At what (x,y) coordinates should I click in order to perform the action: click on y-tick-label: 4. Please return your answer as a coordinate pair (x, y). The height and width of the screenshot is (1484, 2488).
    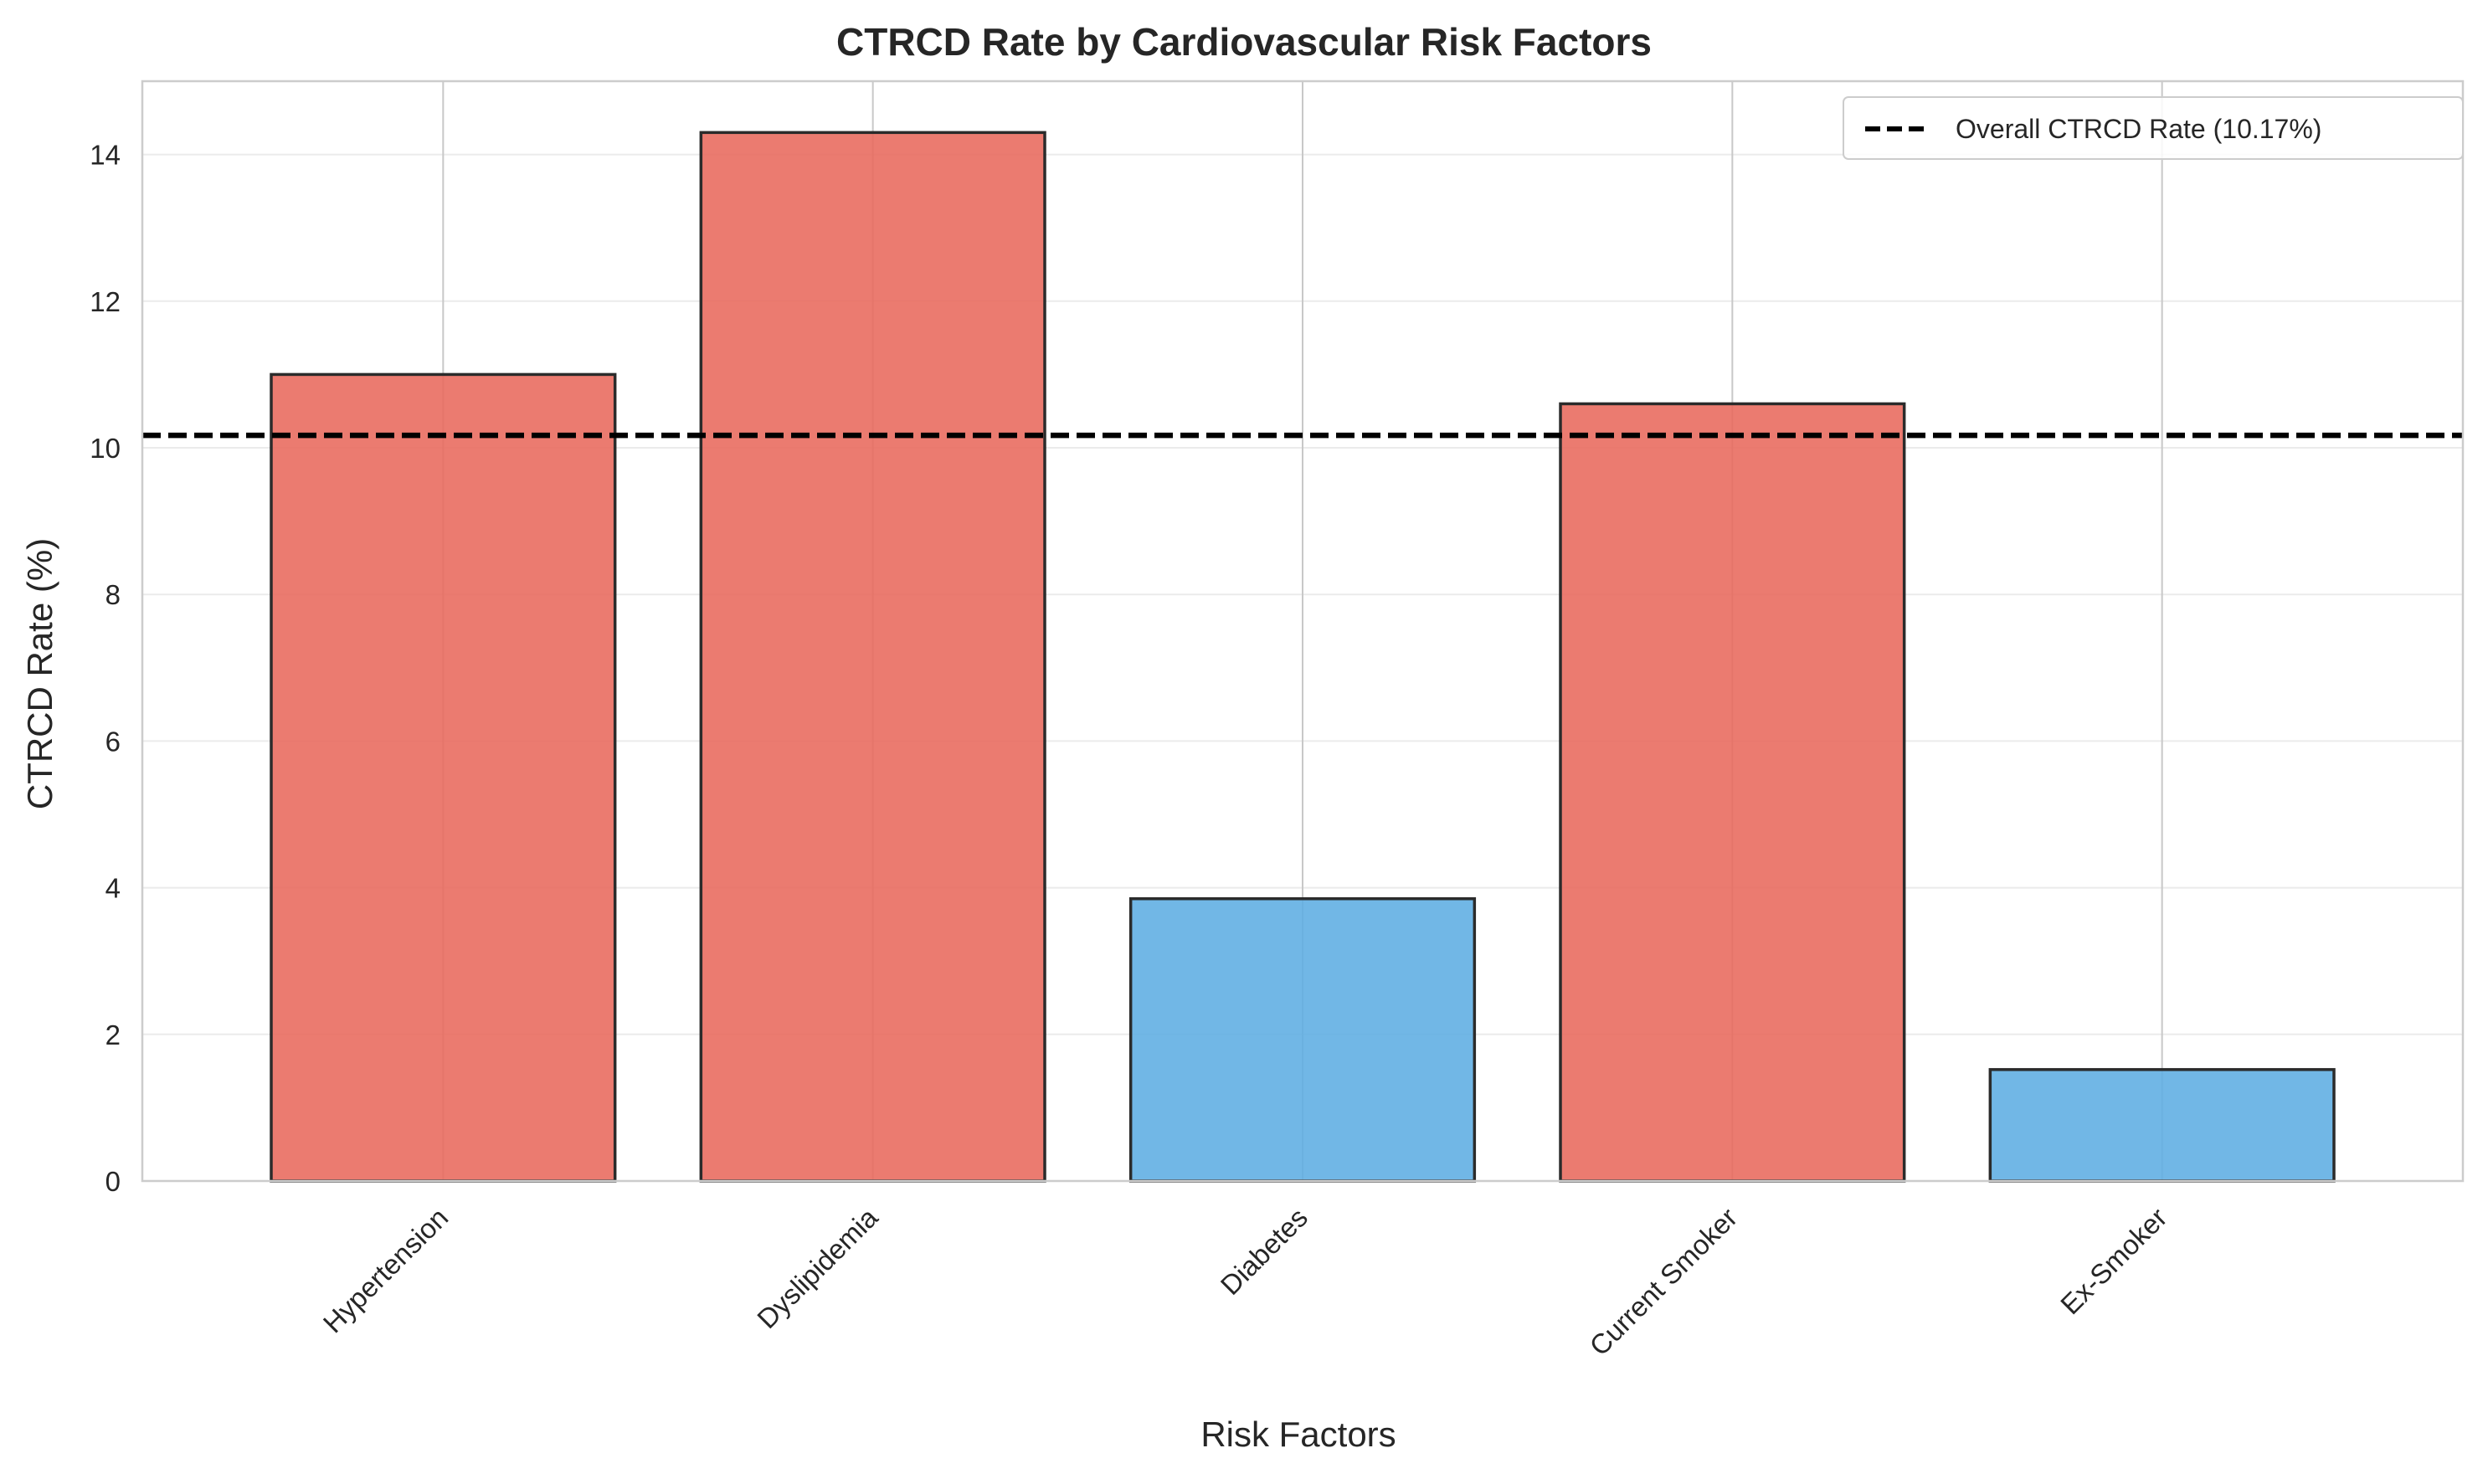
    Looking at the image, I should click on (113, 888).